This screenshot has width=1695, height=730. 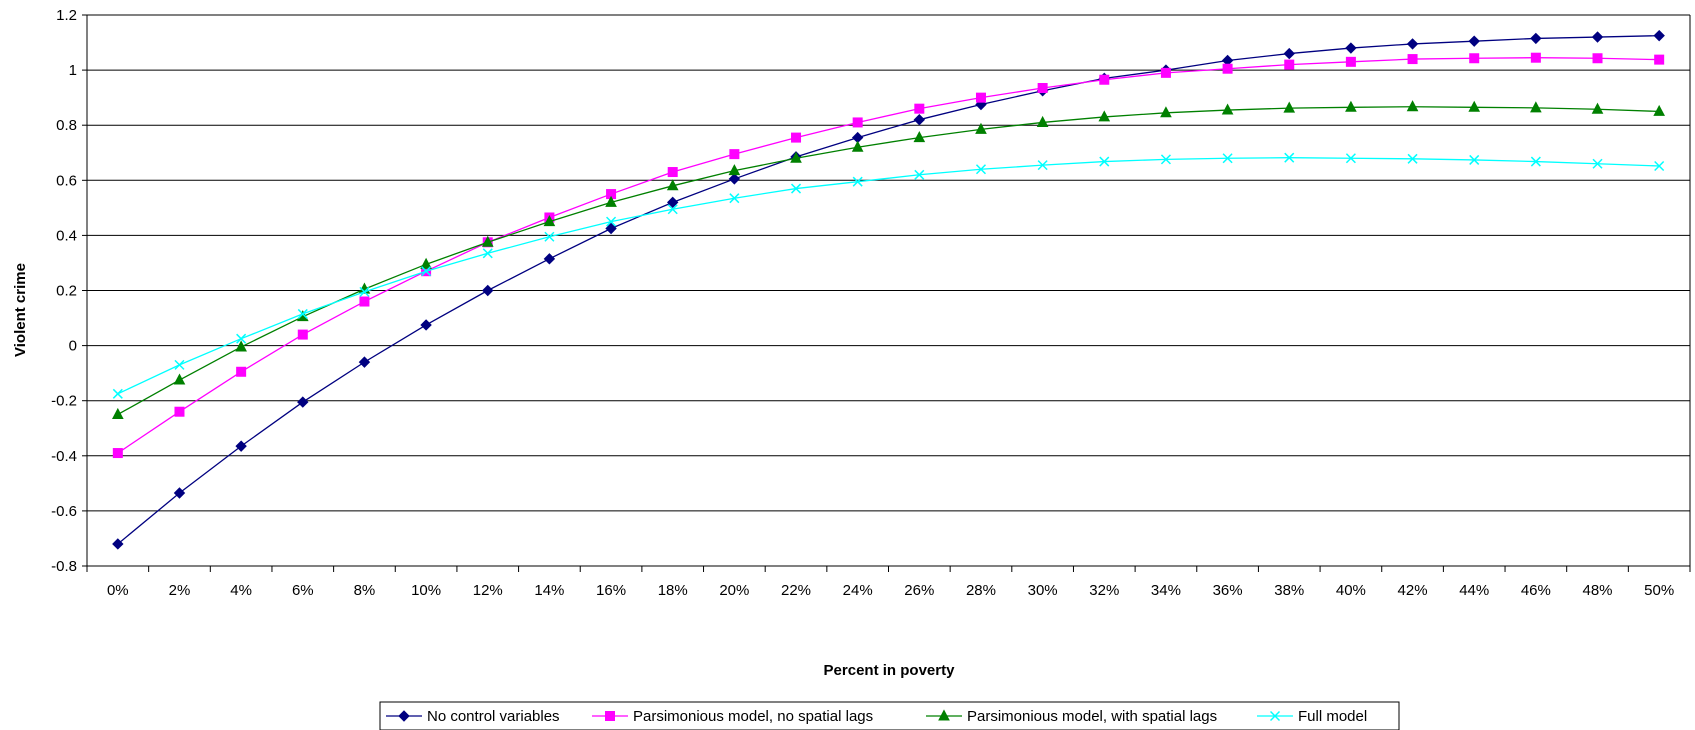 I want to click on x-tick-label: 40%, so click(x=1351, y=590).